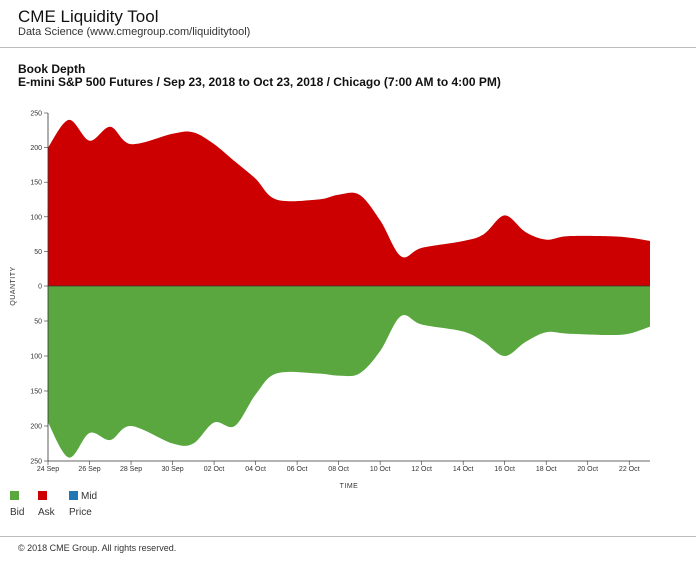 The height and width of the screenshot is (561, 696). Describe the element at coordinates (36, 148) in the screenshot. I see `y-tick-label-ask-200: 200` at that location.